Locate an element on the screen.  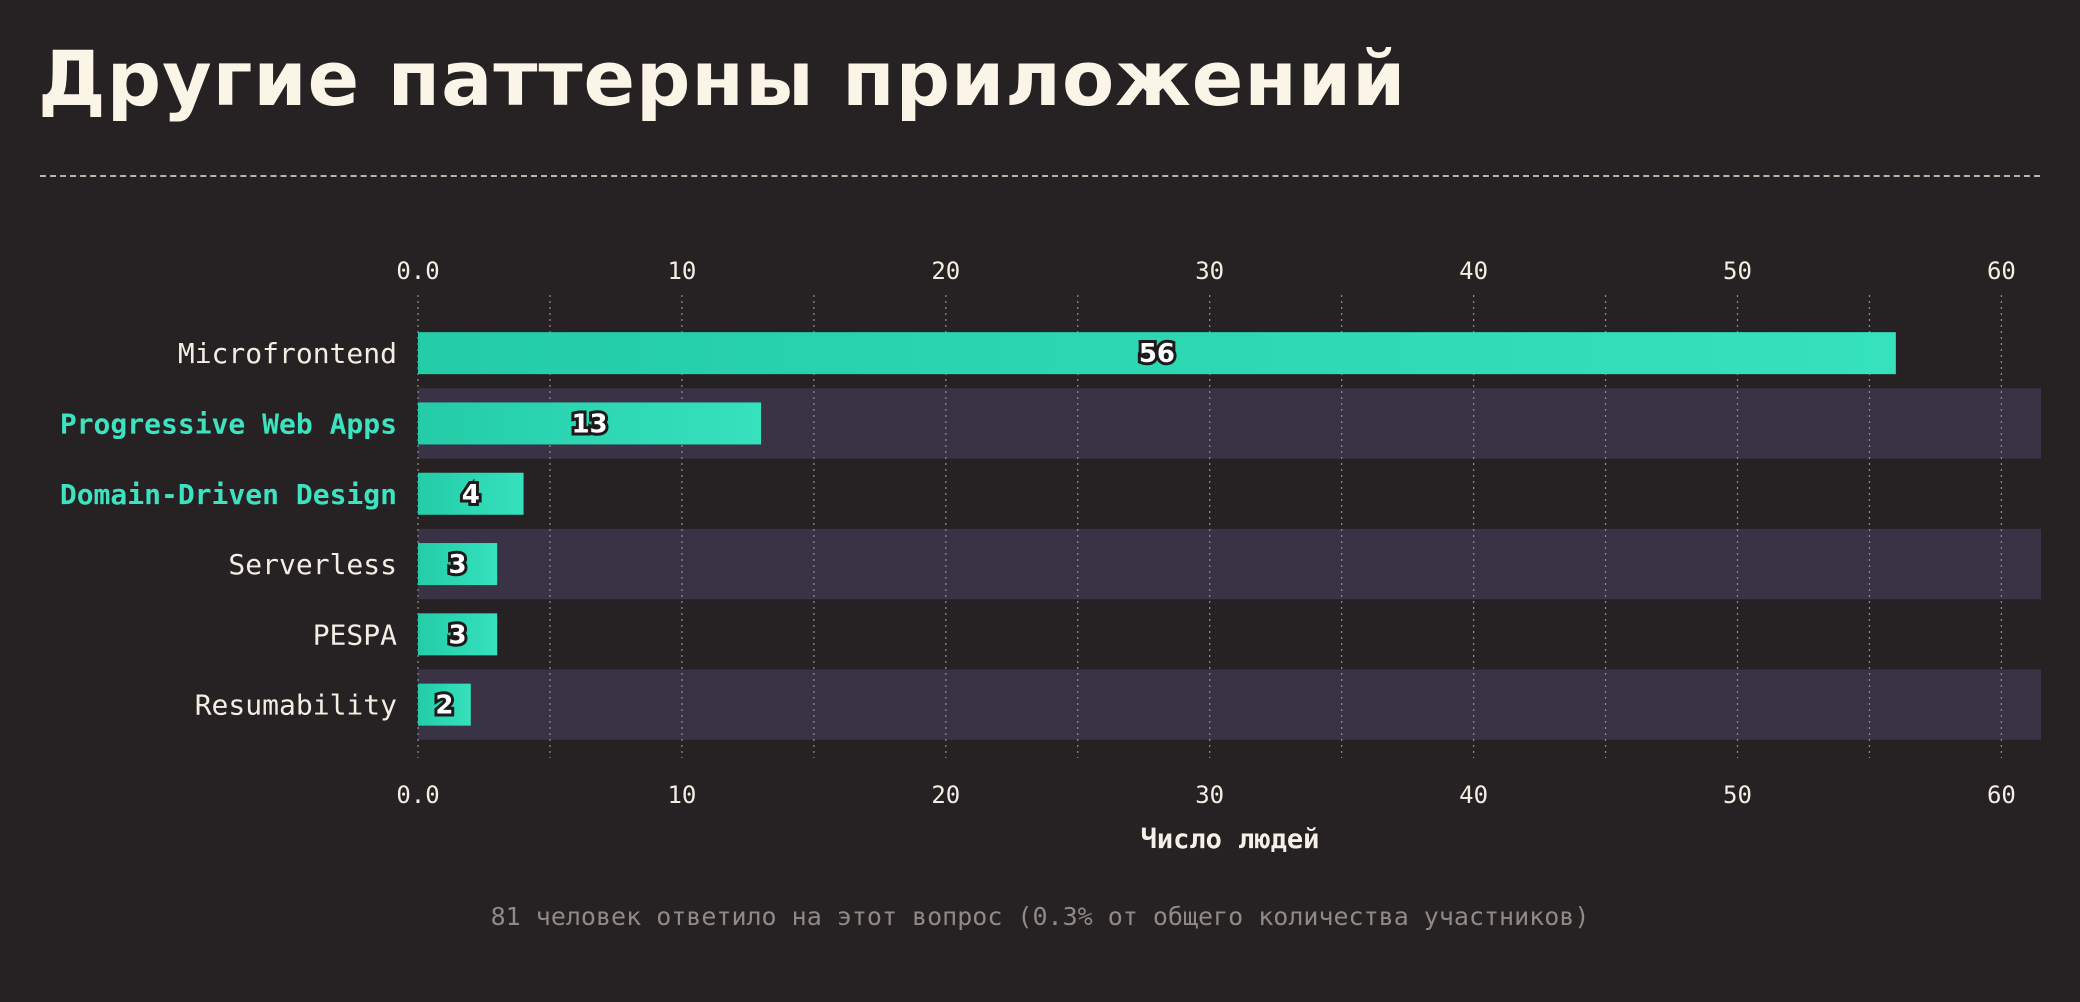
x-tick-label-bottom: 0.0 is located at coordinates (417, 795).